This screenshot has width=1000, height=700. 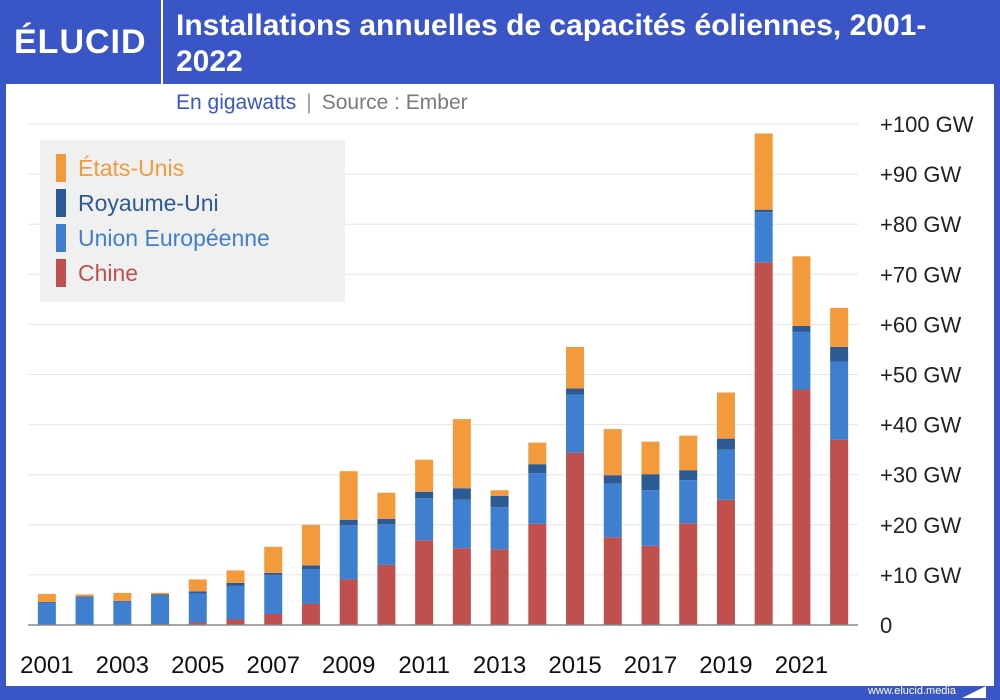 I want to click on bar-segment: 2021 Royaume-Uni: 1.2, so click(x=801, y=328).